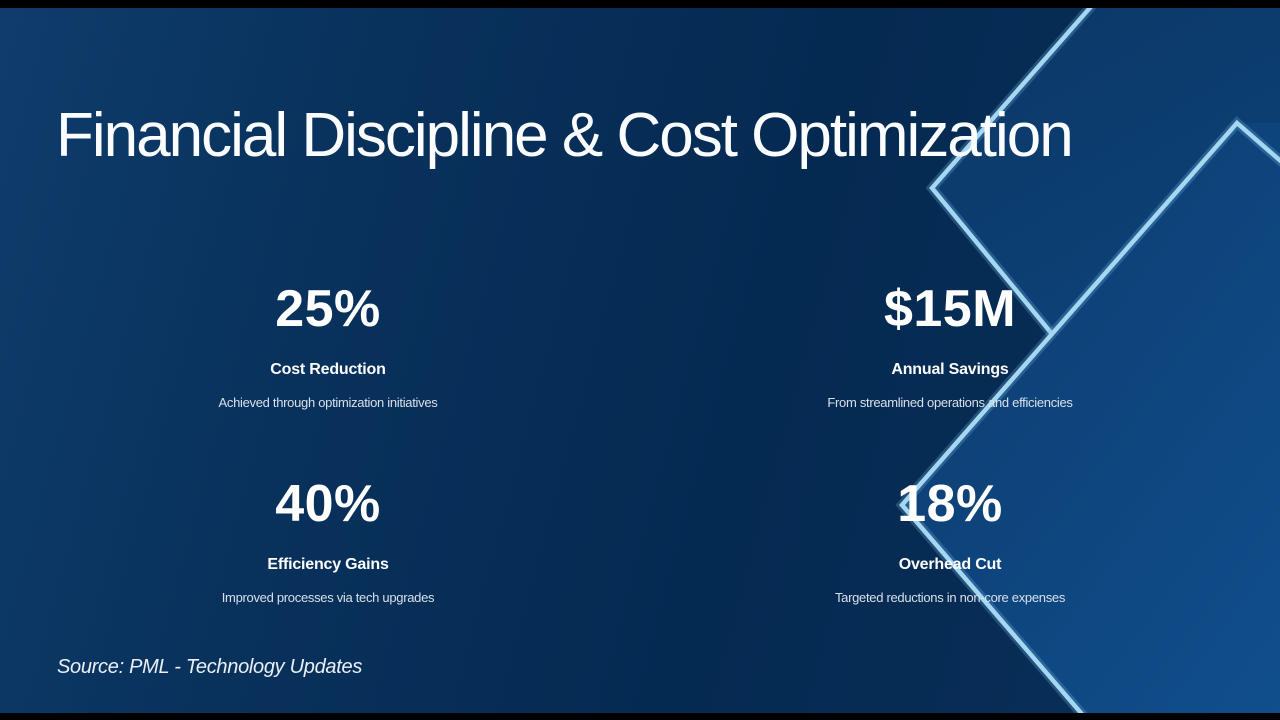  I want to click on source-note: Source: PML - Technology Updates, so click(210, 667).